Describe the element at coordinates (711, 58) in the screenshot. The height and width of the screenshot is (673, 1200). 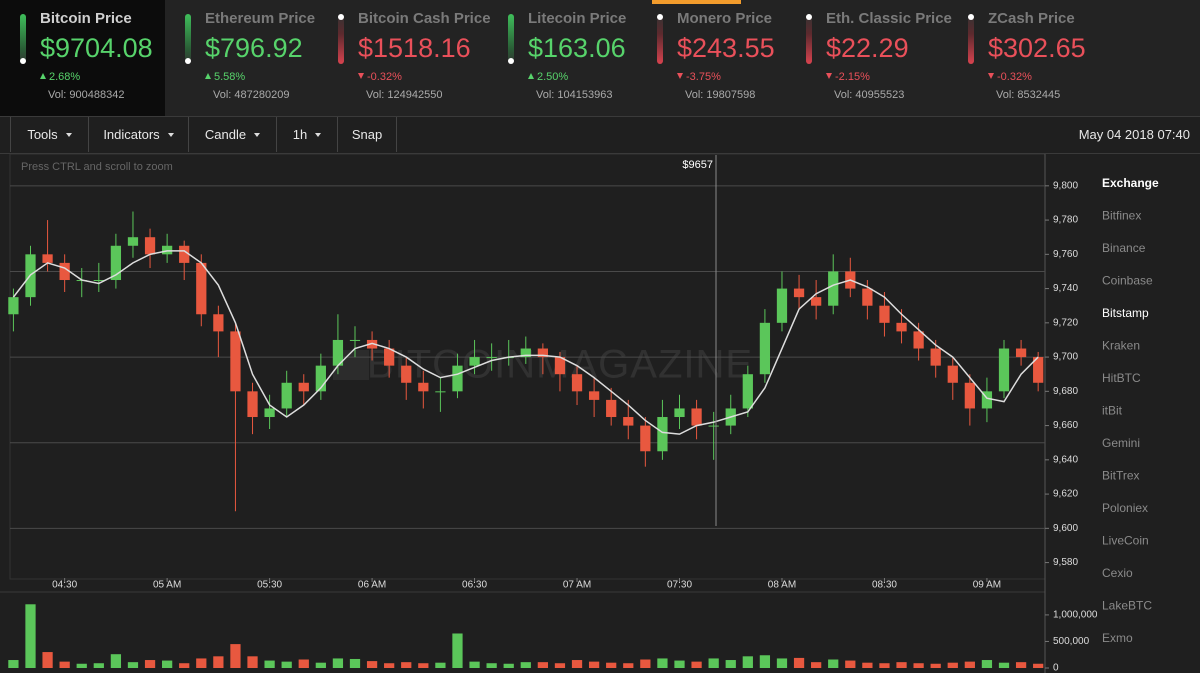
I see `ticker-tile: Monero Price $243.55 -3.75% Vol: 19807598` at that location.